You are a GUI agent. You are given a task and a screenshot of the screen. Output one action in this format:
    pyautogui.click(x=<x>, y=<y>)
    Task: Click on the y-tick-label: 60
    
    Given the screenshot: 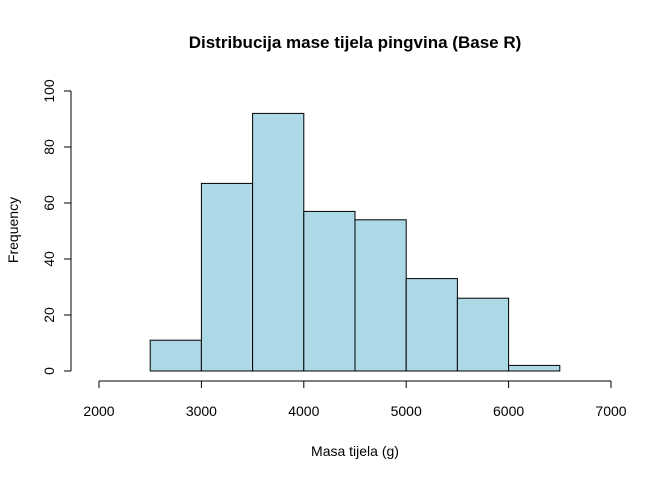 What is the action you would take?
    pyautogui.click(x=49, y=203)
    